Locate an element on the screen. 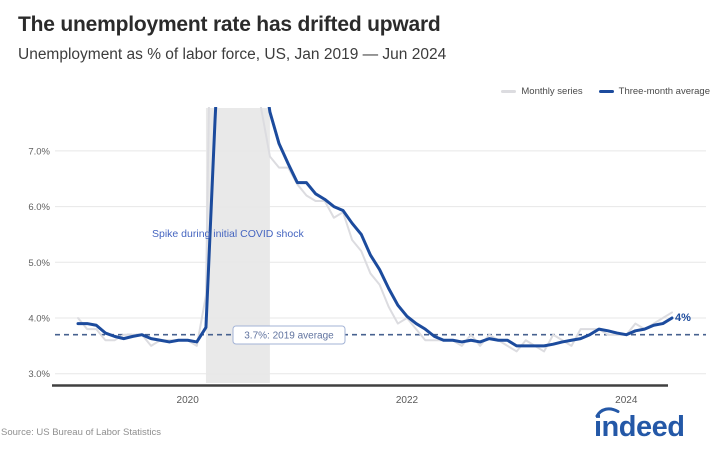 The image size is (720, 450). end-value-label: 4% is located at coordinates (683, 318).